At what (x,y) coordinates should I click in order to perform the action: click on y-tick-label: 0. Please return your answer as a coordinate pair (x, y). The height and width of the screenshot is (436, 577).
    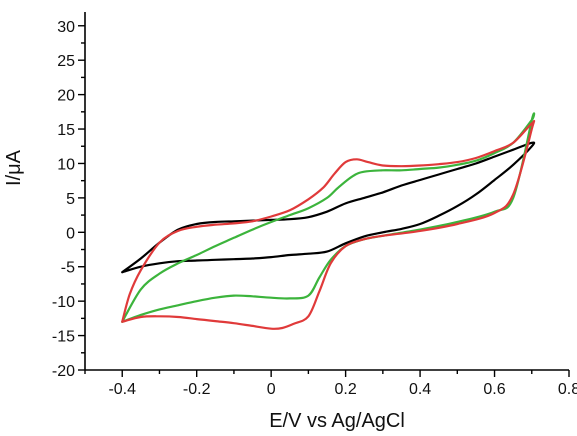
    Looking at the image, I should click on (70, 233).